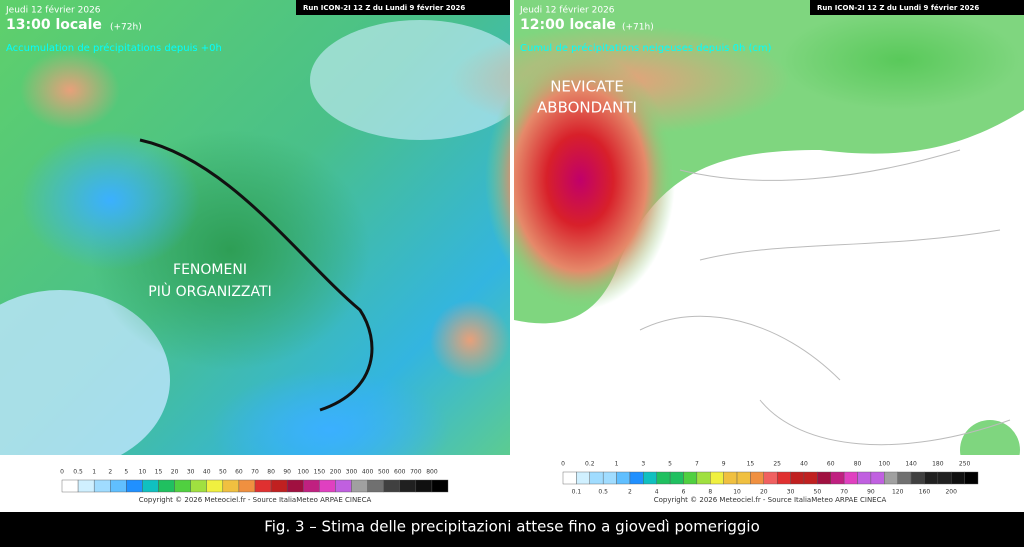 This screenshot has width=1024, height=547. I want to click on scale-label: 180, so click(938, 464).